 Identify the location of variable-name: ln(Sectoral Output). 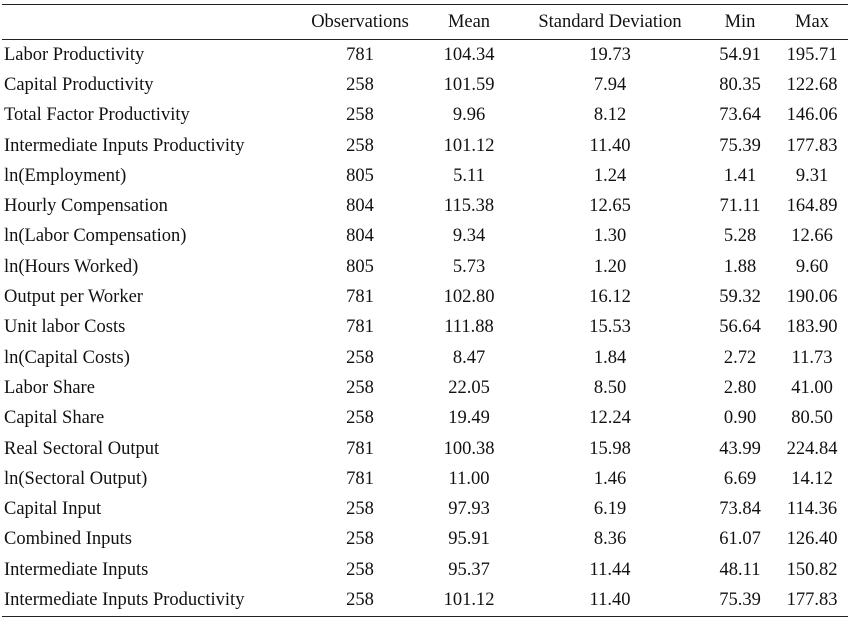
(76, 478).